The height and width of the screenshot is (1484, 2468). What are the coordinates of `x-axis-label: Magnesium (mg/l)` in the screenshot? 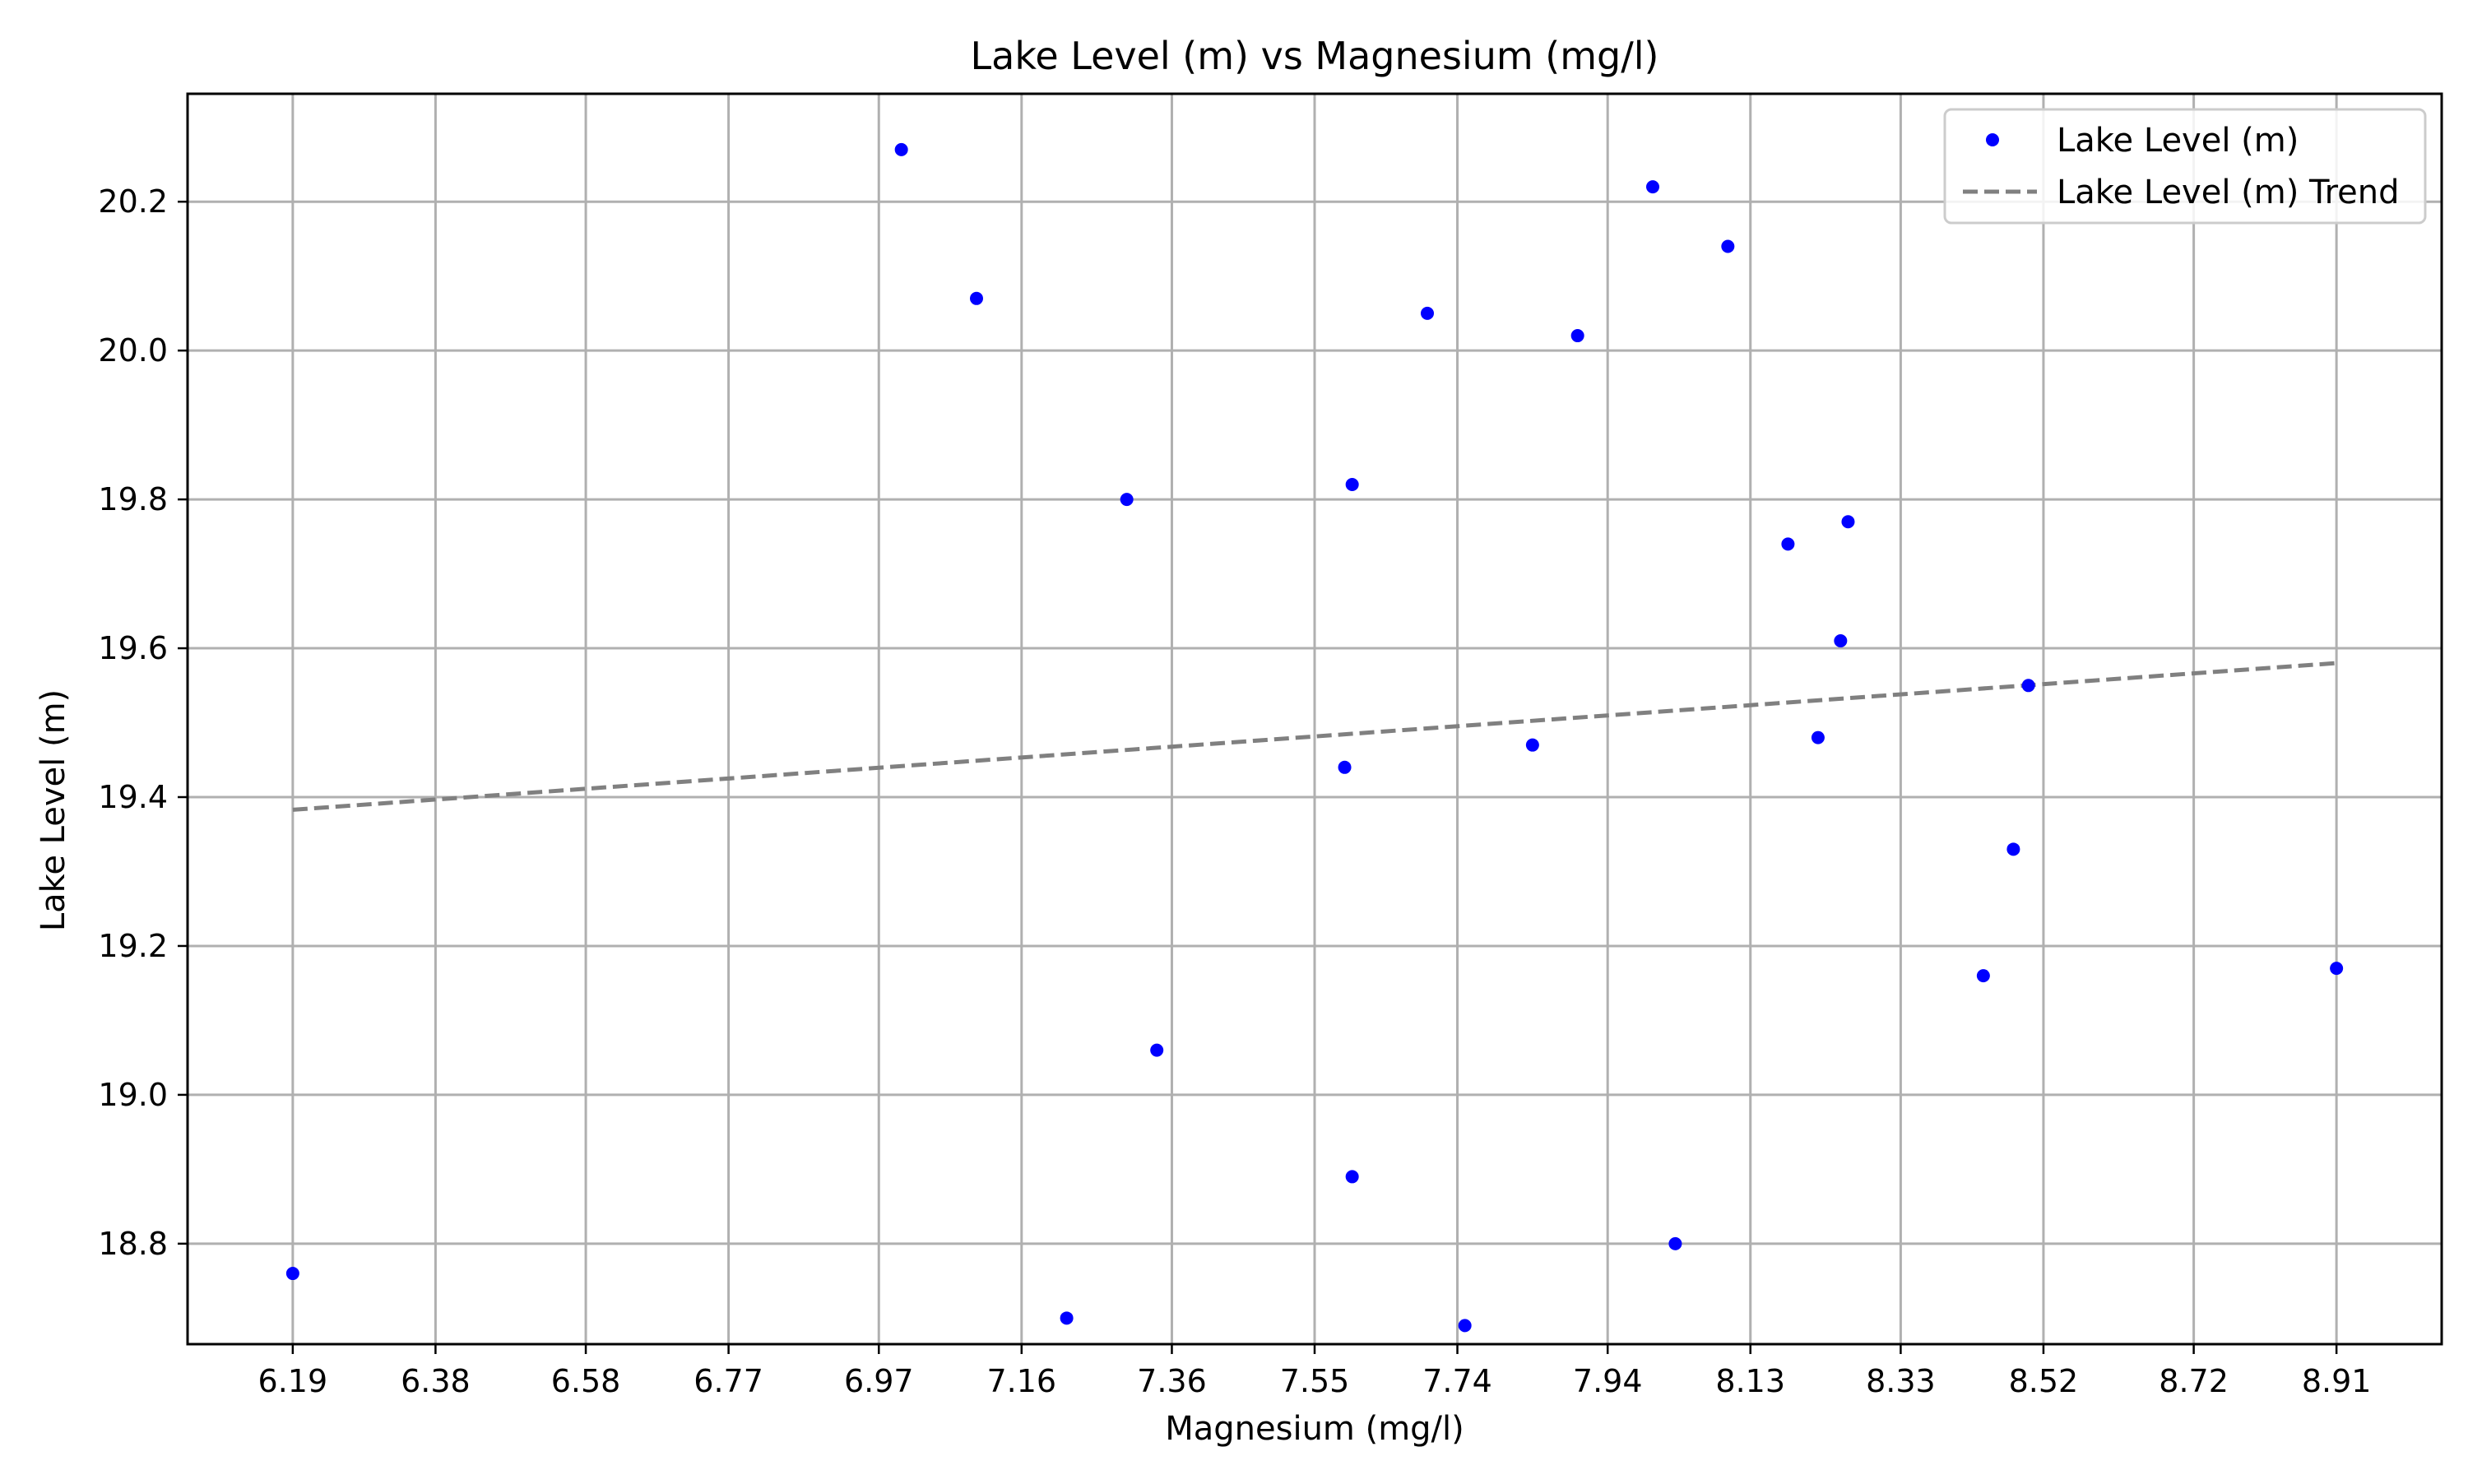 It's located at (1314, 1429).